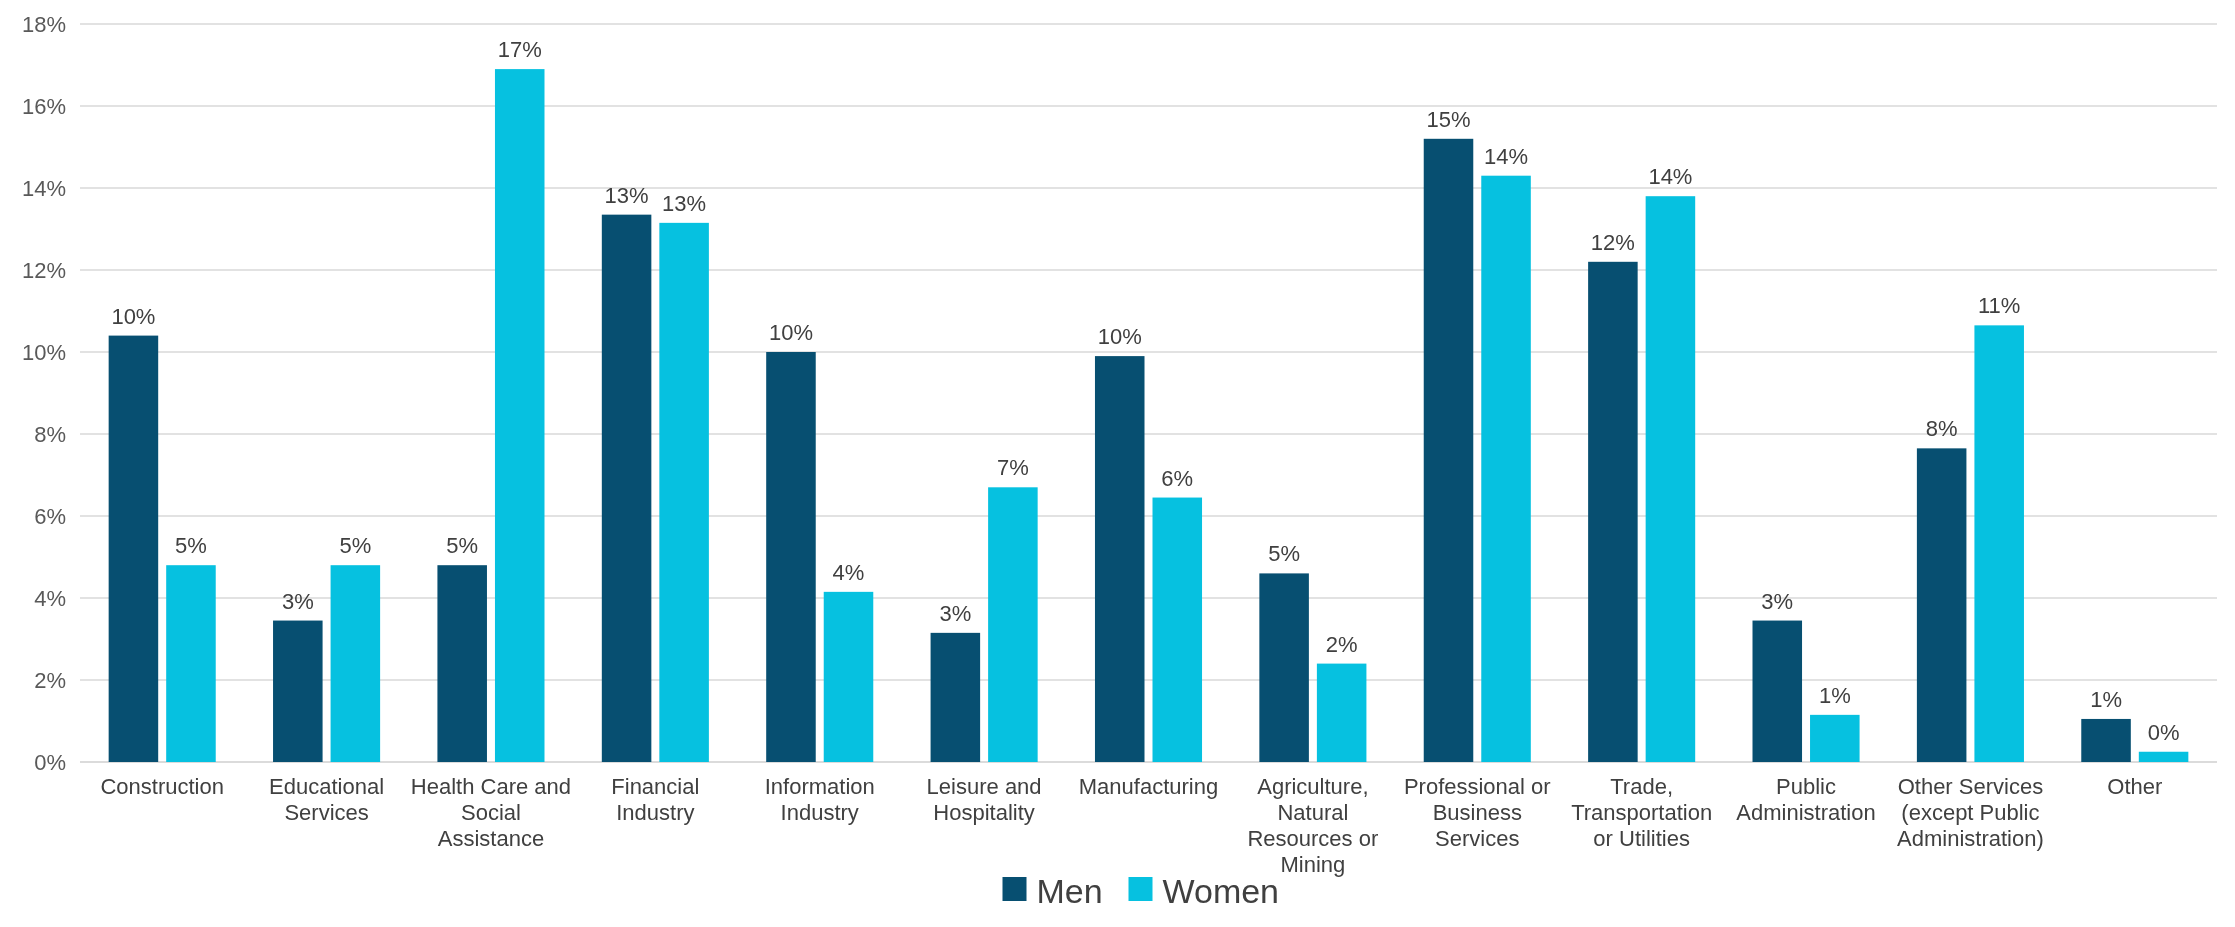  I want to click on data-label: 6%, so click(1177, 478).